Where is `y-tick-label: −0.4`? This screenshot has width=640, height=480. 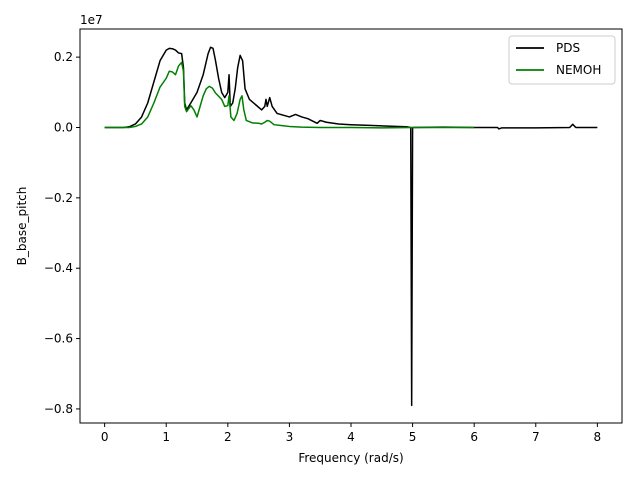 y-tick-label: −0.4 is located at coordinates (58, 268).